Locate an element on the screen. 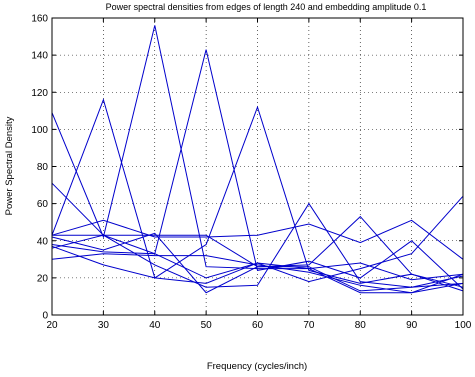  x-tick-label: 80 is located at coordinates (361, 325).